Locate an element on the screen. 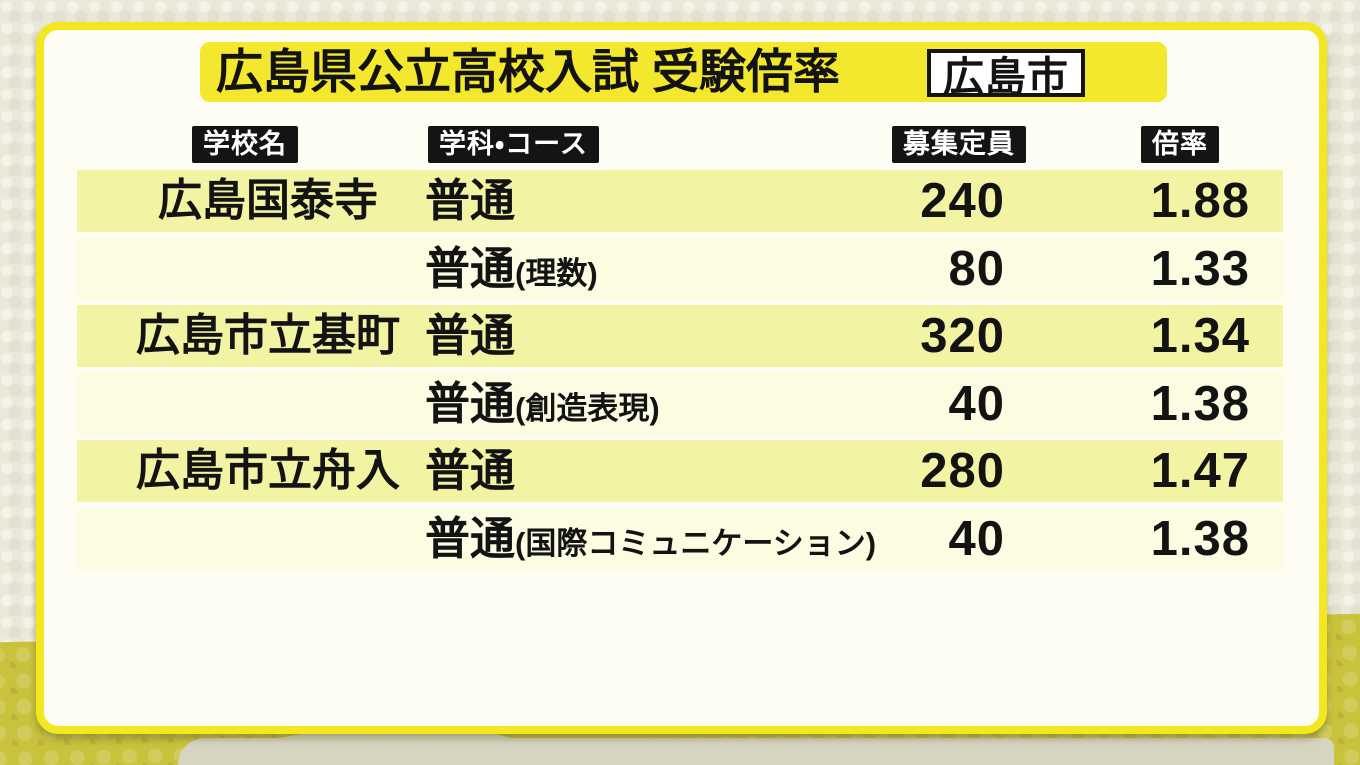  table-row: 普通(理数) 80 1.33 is located at coordinates (680, 268).